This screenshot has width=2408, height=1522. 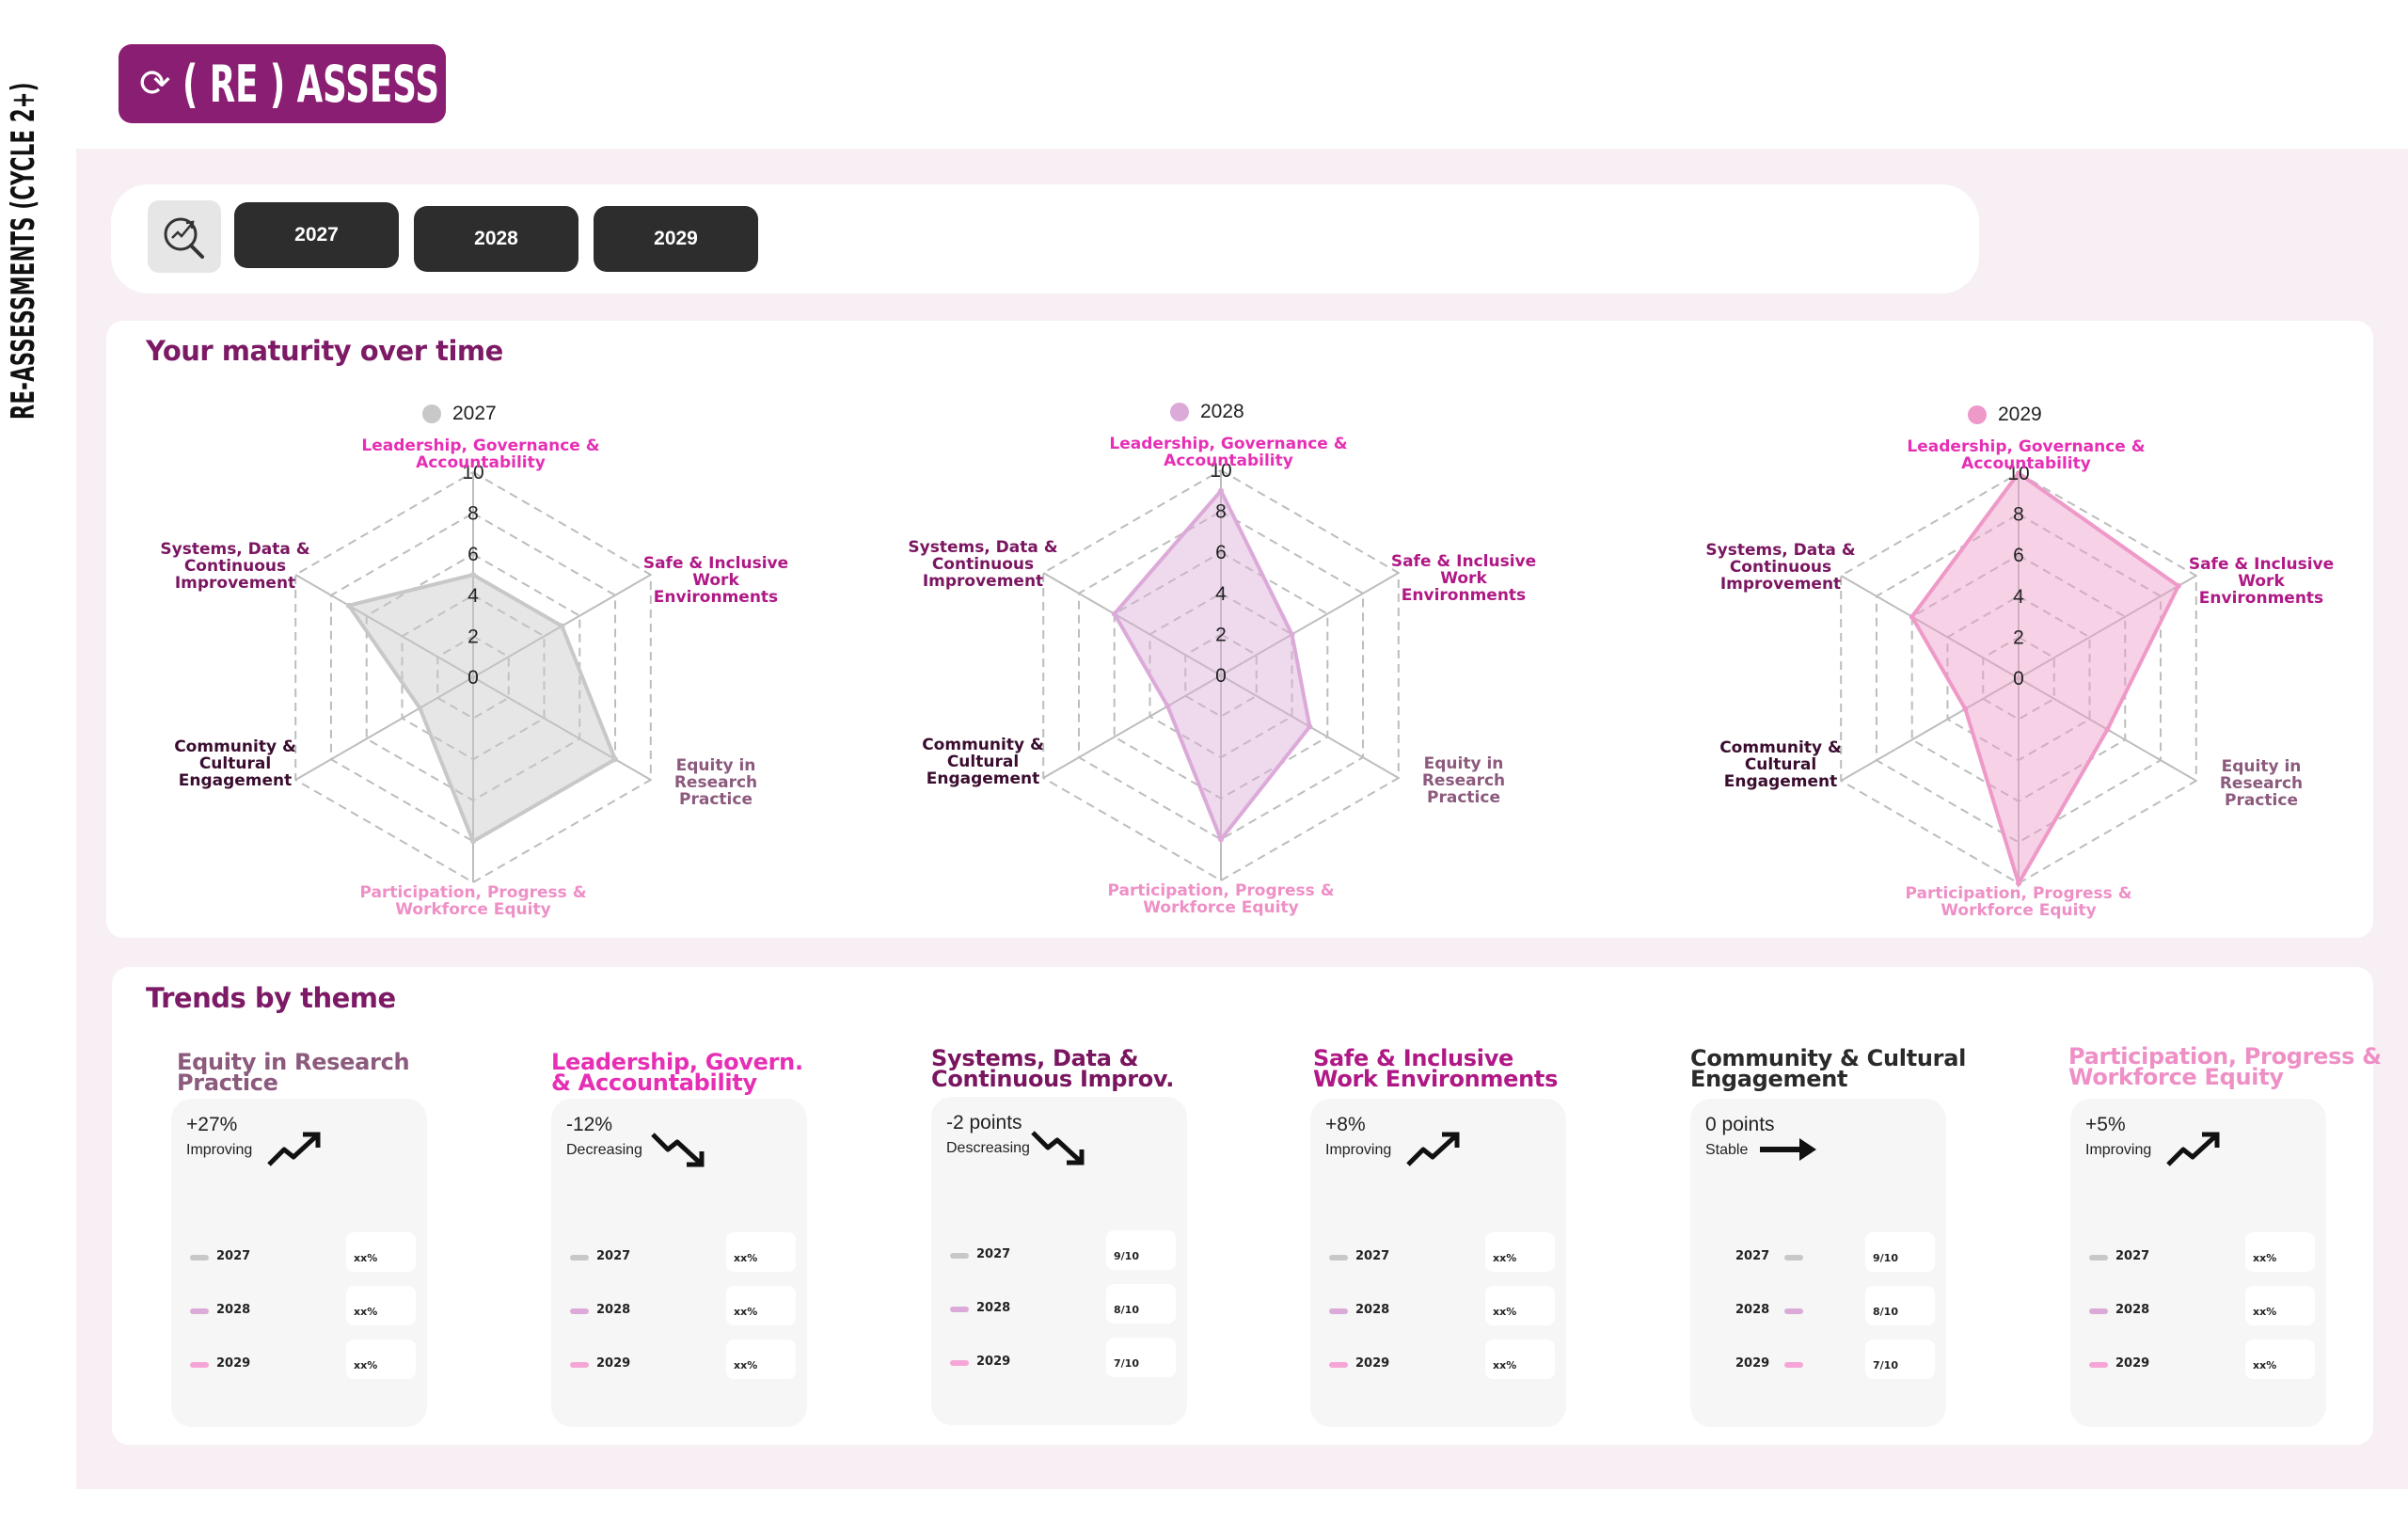 I want to click on trend-status: Decreasing, so click(x=604, y=1150).